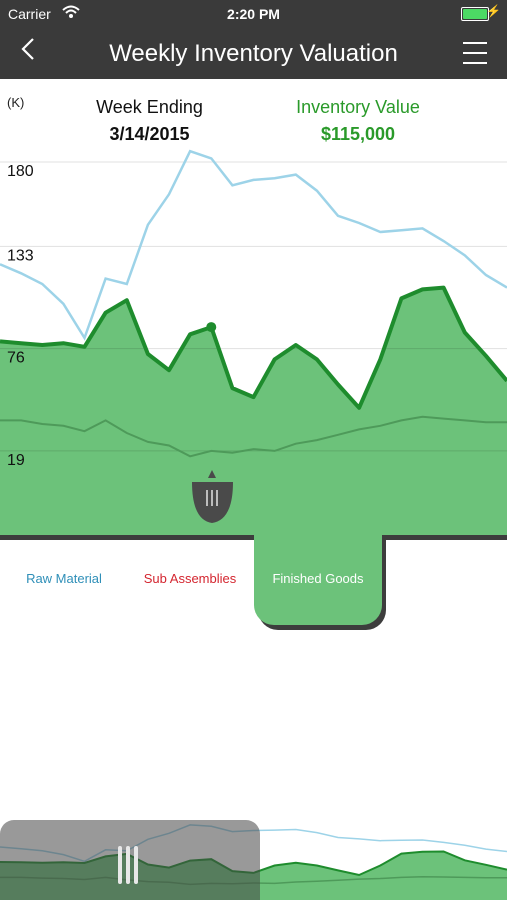 This screenshot has width=507, height=900. What do you see at coordinates (64, 578) in the screenshot?
I see `tab-raw-material: Raw Material` at bounding box center [64, 578].